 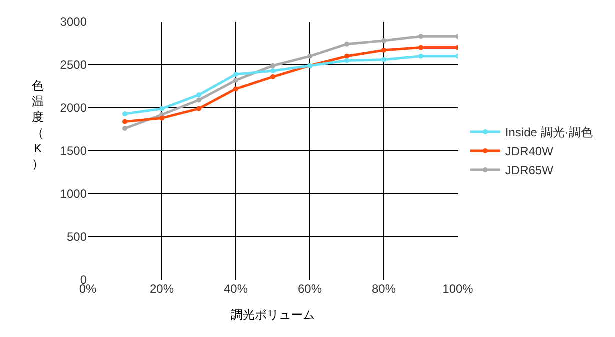 I want to click on y-tick-label: 1000, so click(x=74, y=194).